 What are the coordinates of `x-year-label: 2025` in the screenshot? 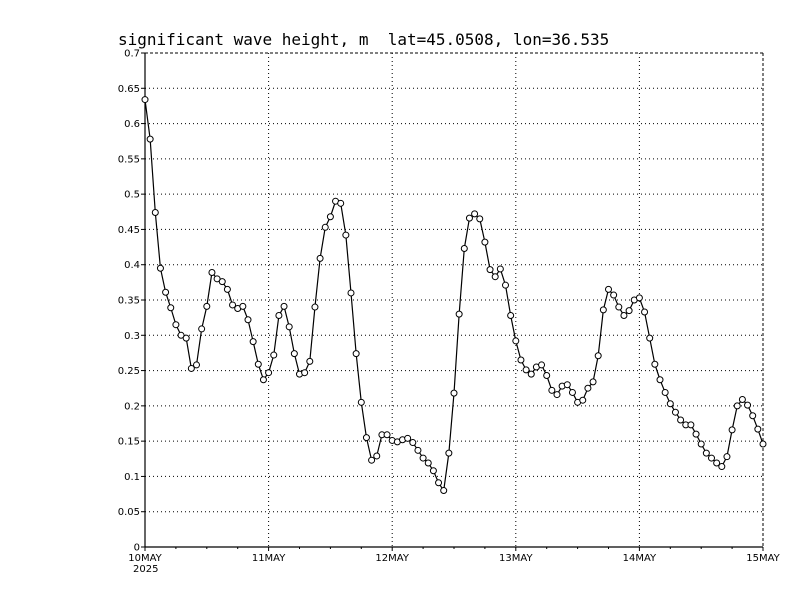 It's located at (145, 569).